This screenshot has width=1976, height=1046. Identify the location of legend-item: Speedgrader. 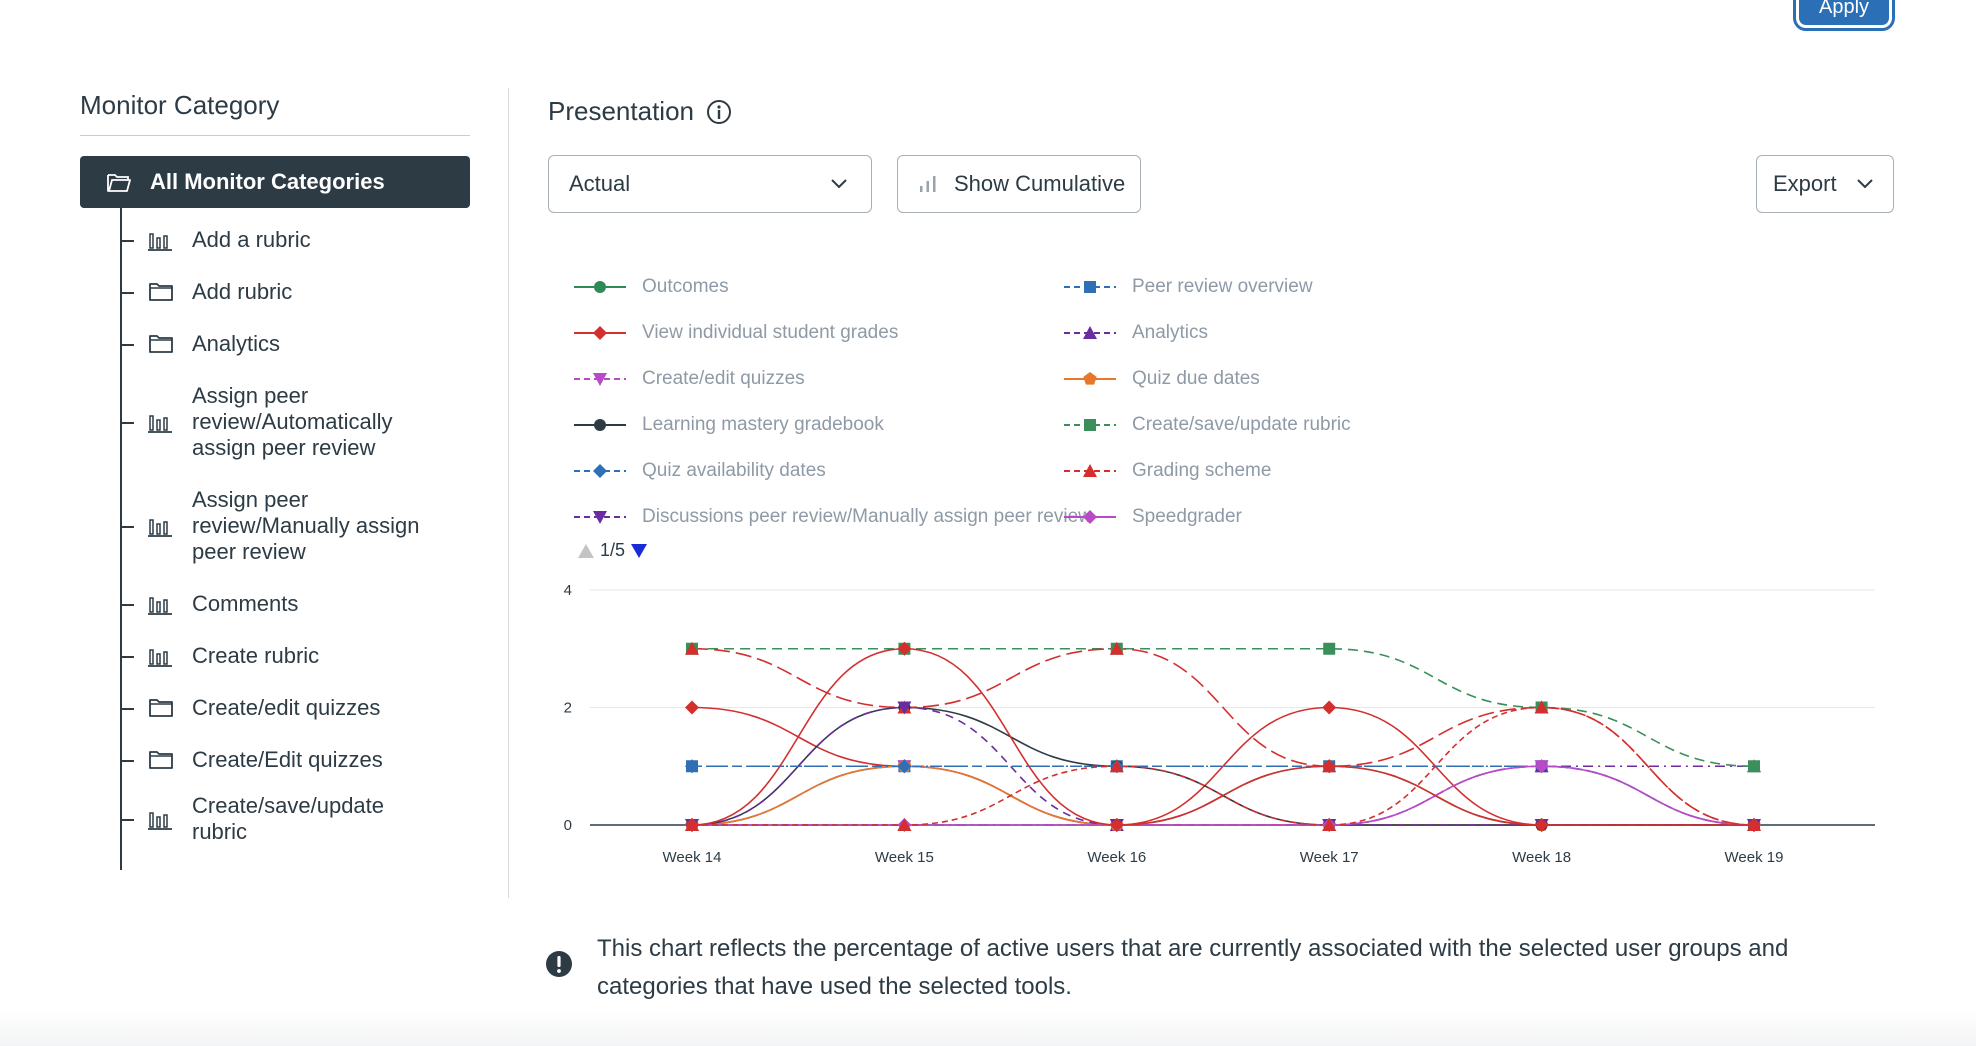
(1152, 517).